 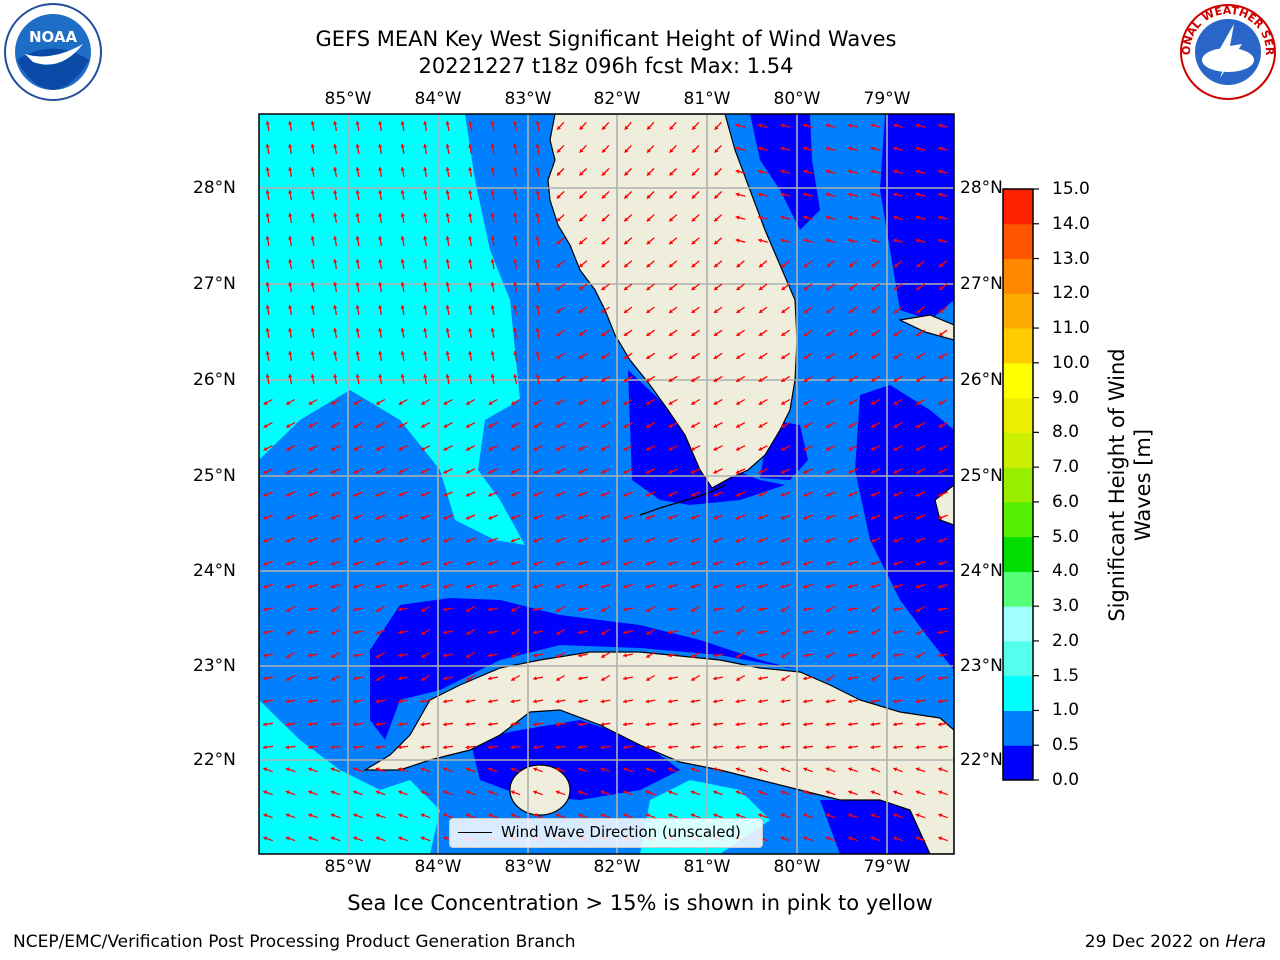 What do you see at coordinates (1071, 258) in the screenshot?
I see `colorbar-tick-label: 13.0` at bounding box center [1071, 258].